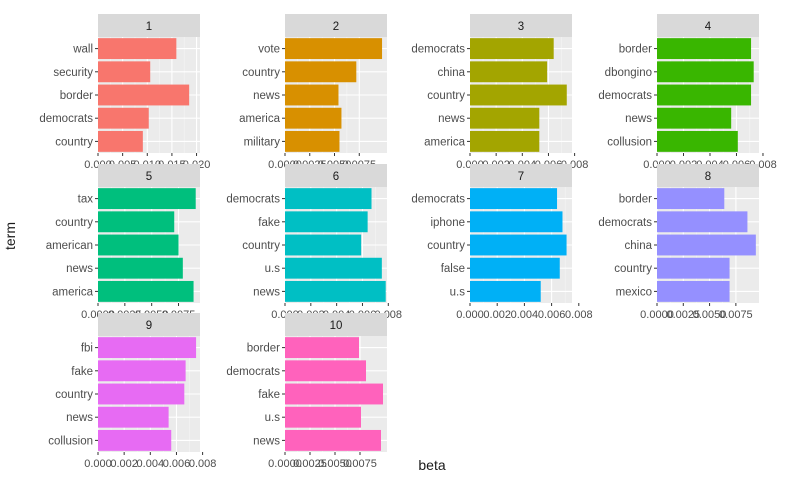 This screenshot has width=794, height=478. Describe the element at coordinates (82, 50) in the screenshot. I see `term-label: wall` at that location.